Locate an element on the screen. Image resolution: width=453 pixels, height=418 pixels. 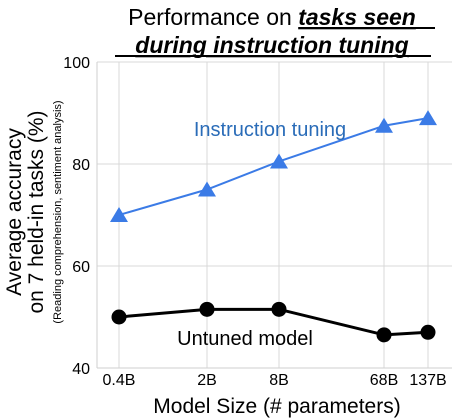
y-tick-label: 60 is located at coordinates (81, 267).